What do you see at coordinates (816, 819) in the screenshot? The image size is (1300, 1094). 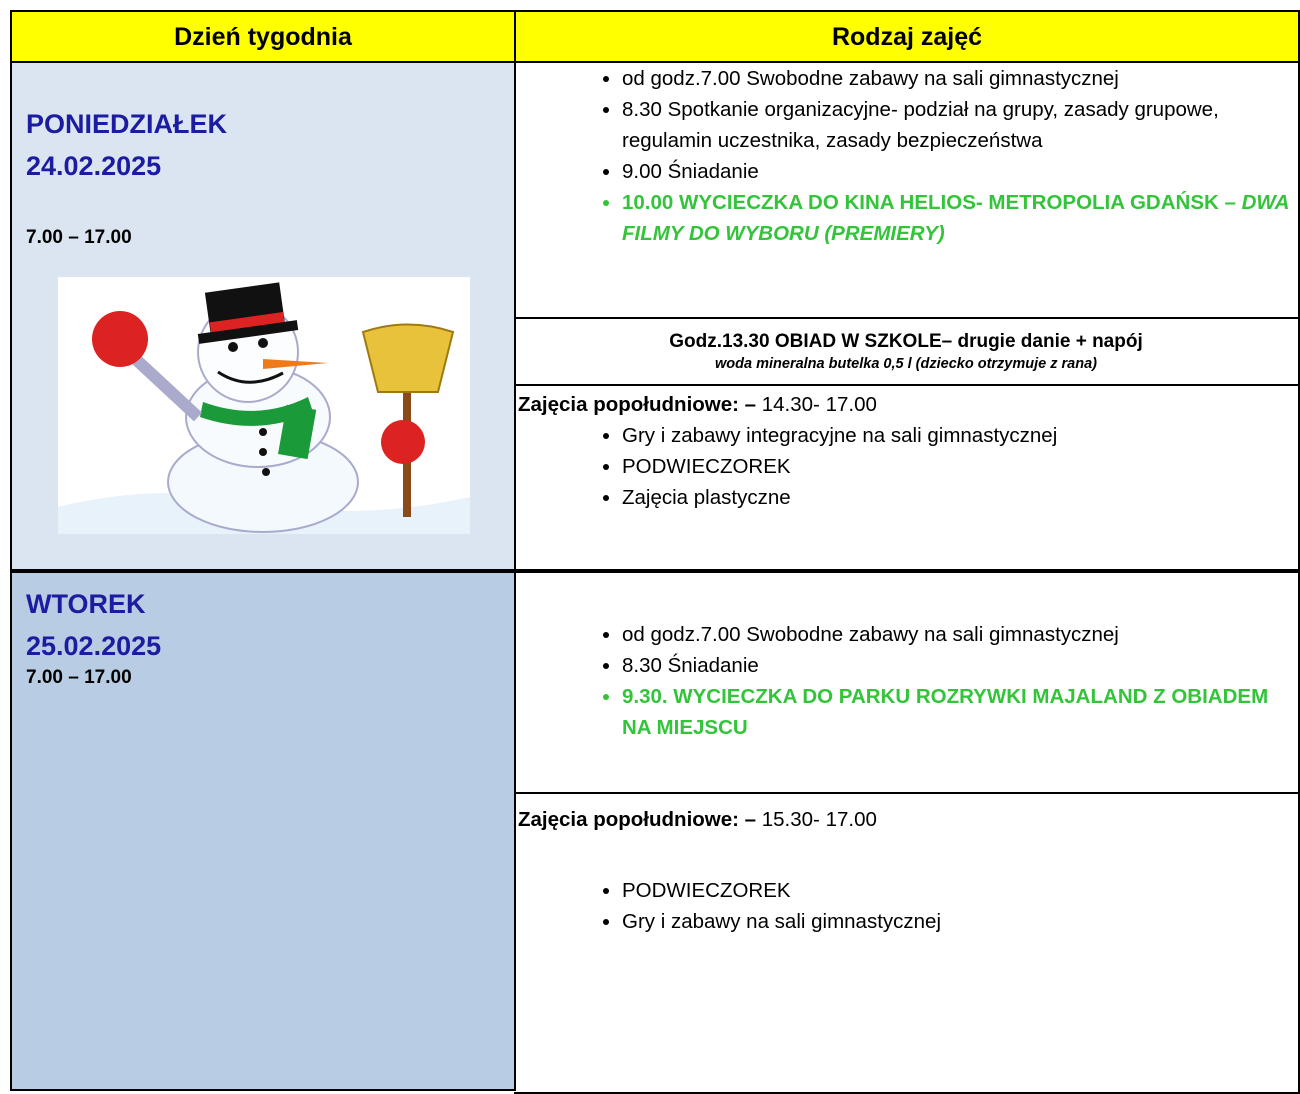 I see `afternoon-hours: 15.30- 17.00` at bounding box center [816, 819].